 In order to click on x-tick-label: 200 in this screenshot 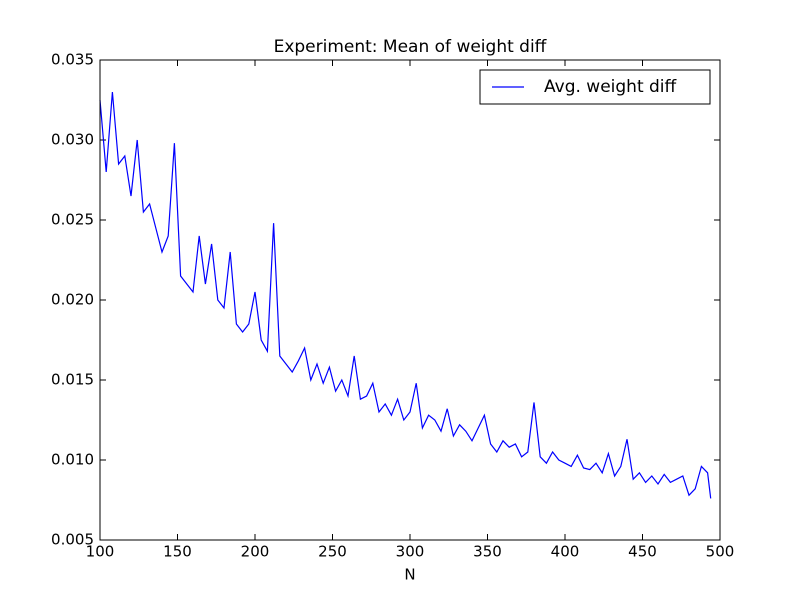, I will do `click(255, 552)`.